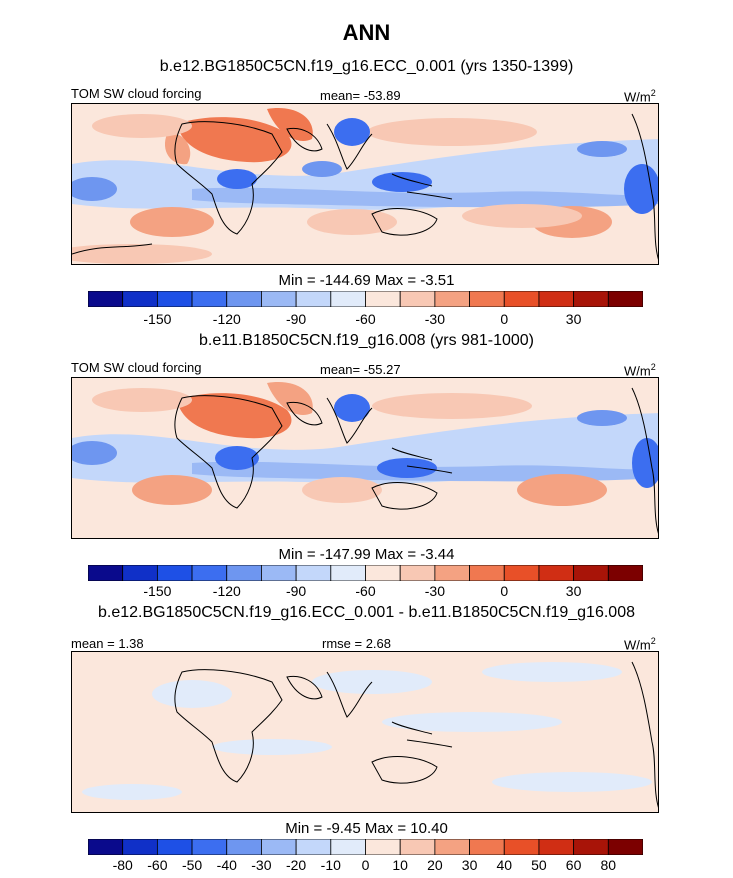 The height and width of the screenshot is (878, 733). Describe the element at coordinates (539, 865) in the screenshot. I see `colorbar-3-tick-label: 50` at that location.